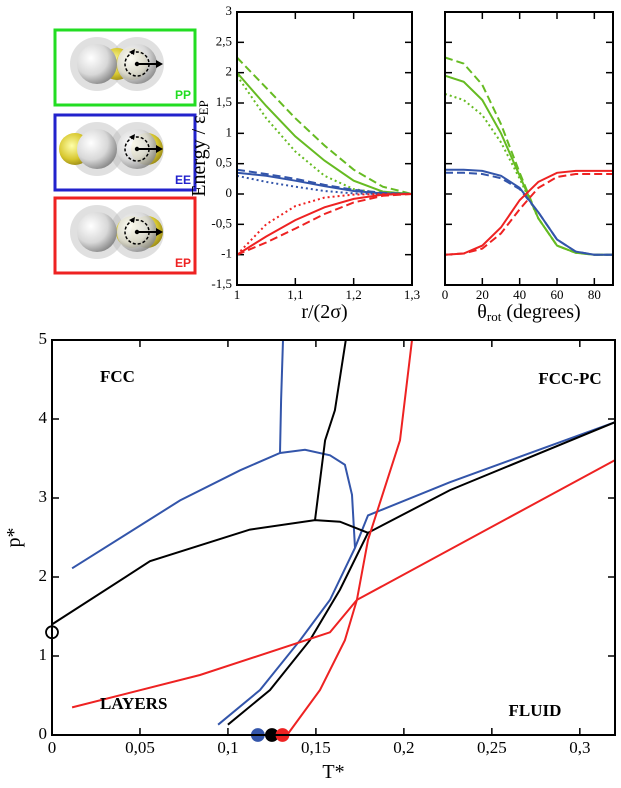 This screenshot has height=788, width=621. I want to click on x-axis-title: T*, so click(333, 772).